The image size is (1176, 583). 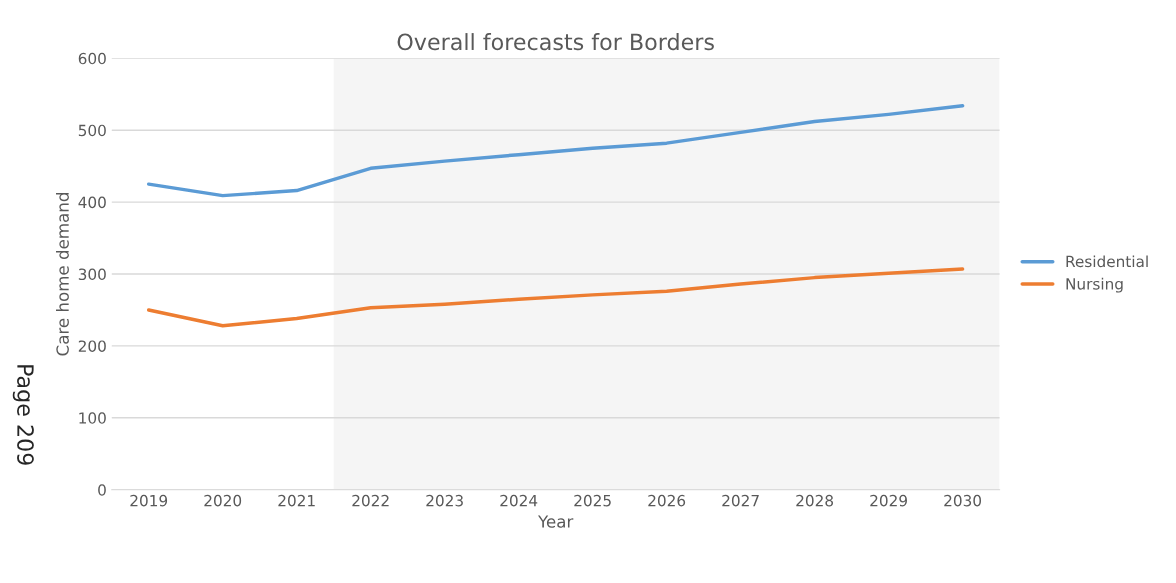 What do you see at coordinates (92, 346) in the screenshot?
I see `y-tick-label: 200` at bounding box center [92, 346].